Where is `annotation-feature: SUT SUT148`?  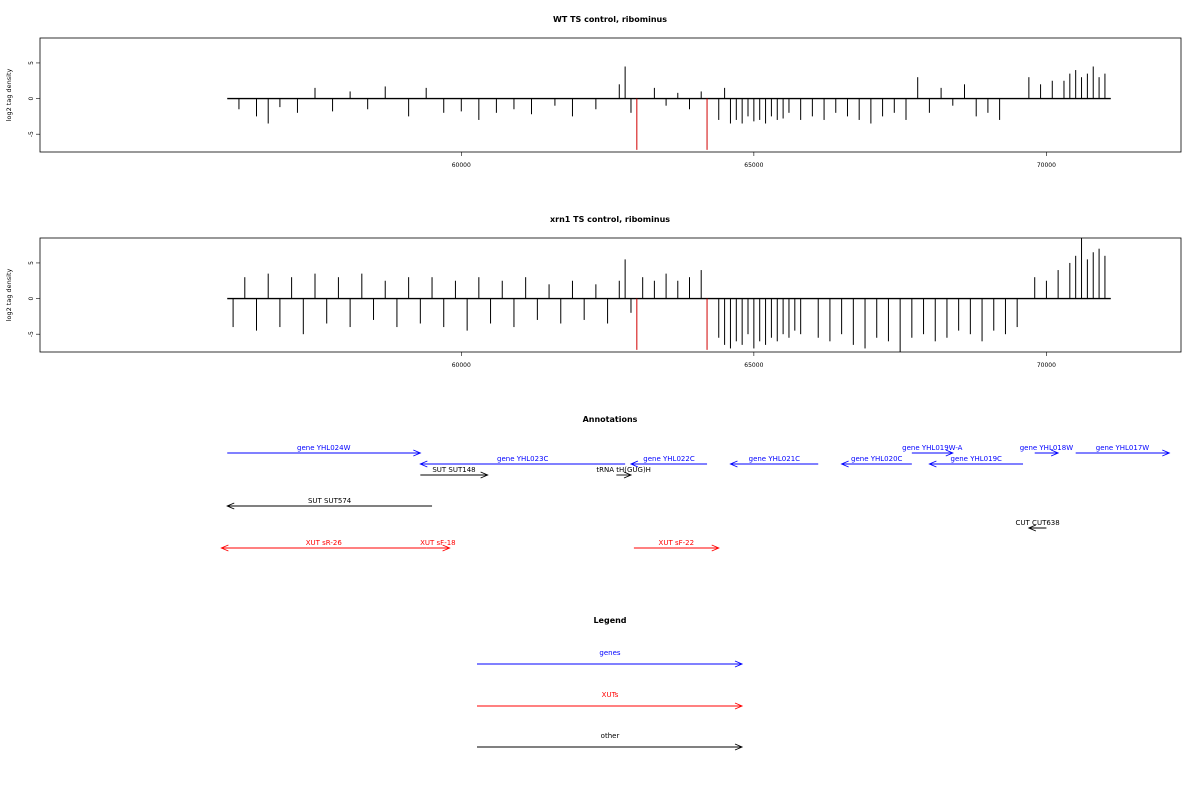 annotation-feature: SUT SUT148 is located at coordinates (454, 472).